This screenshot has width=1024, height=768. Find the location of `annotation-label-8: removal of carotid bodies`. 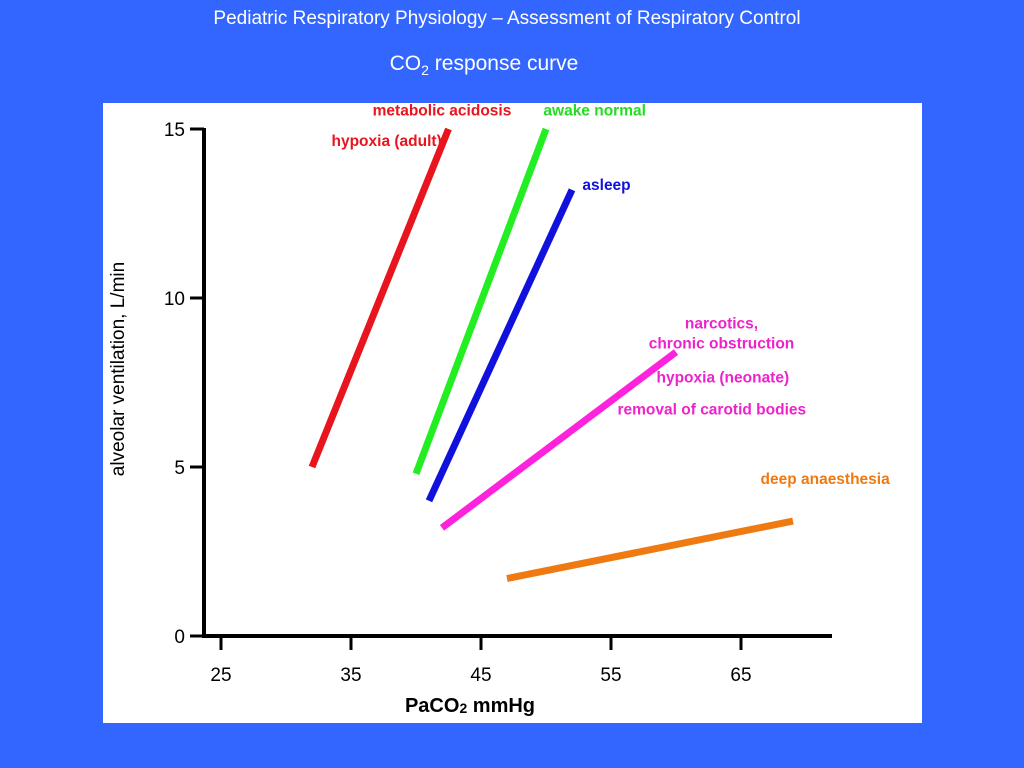

annotation-label-8: removal of carotid bodies is located at coordinates (712, 410).